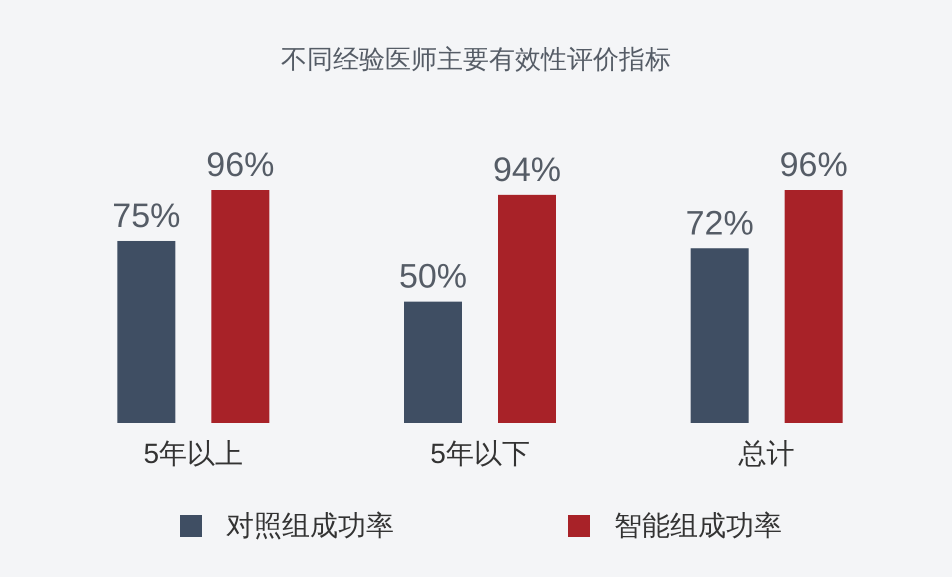 This screenshot has width=952, height=577. I want to click on data-label: 50%, so click(433, 277).